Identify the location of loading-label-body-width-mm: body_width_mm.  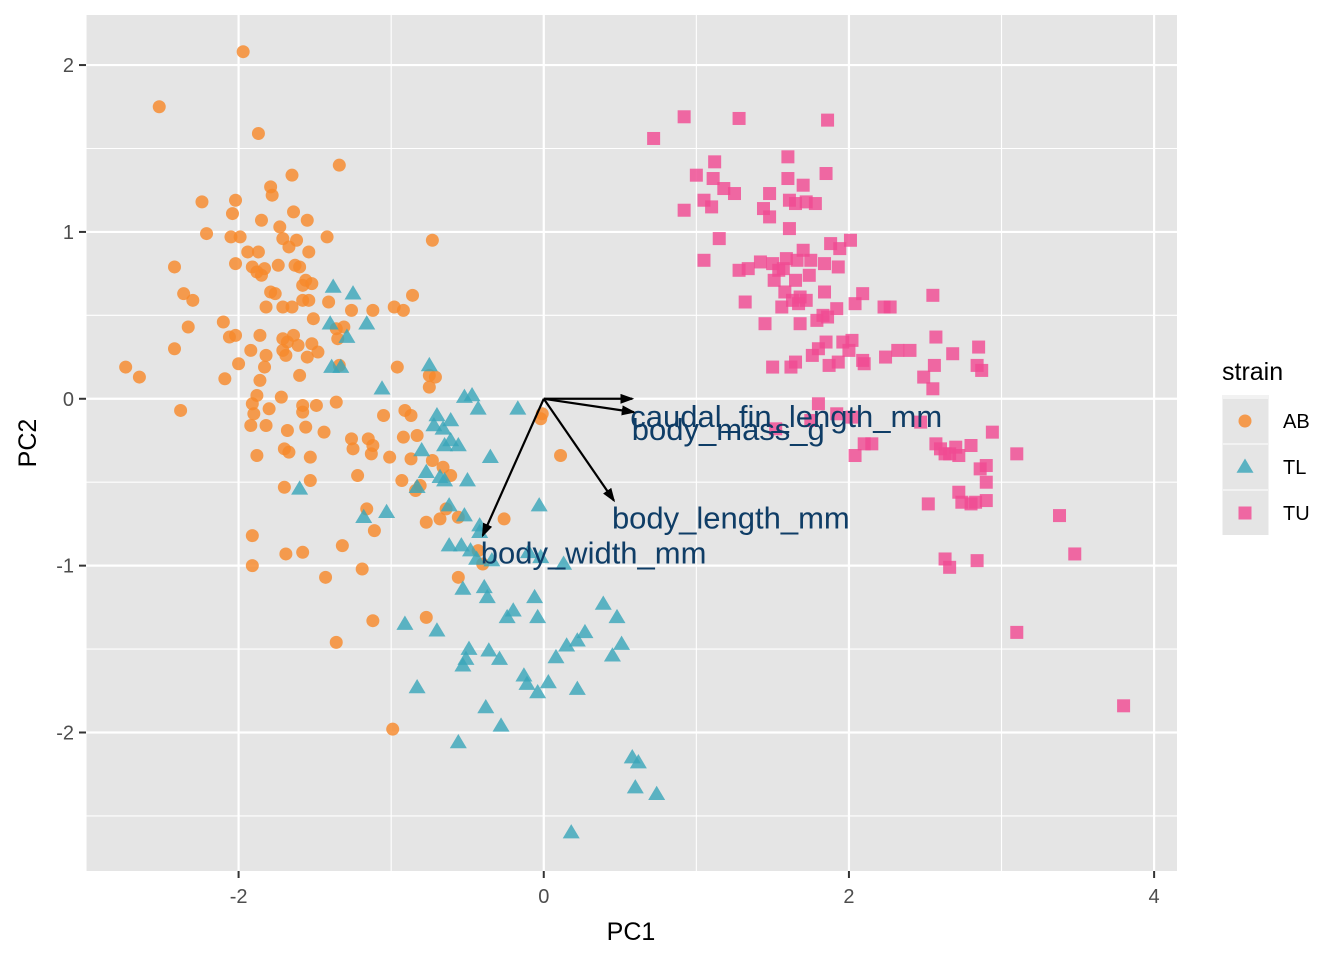
(594, 553).